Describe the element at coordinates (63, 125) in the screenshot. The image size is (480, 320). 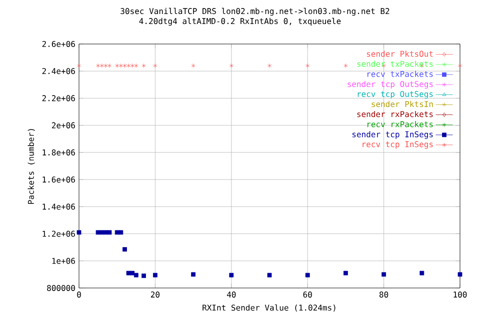
I see `y-tick-label: 2e+06` at that location.